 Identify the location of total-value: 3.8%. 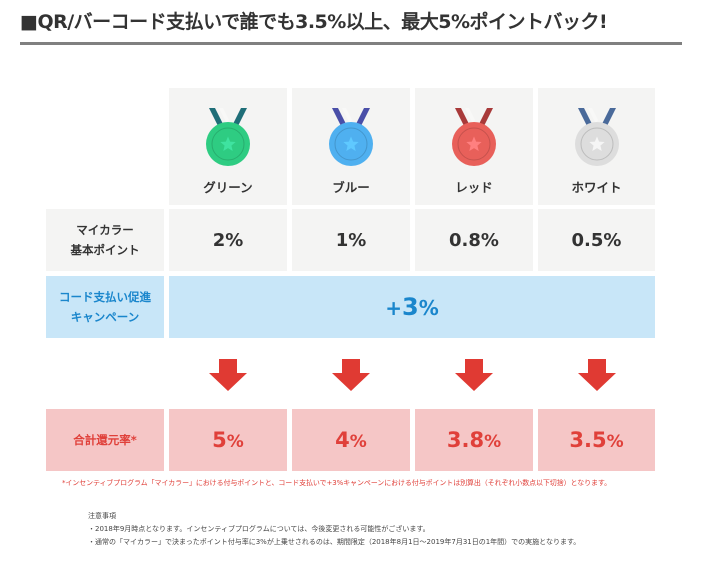
(474, 440).